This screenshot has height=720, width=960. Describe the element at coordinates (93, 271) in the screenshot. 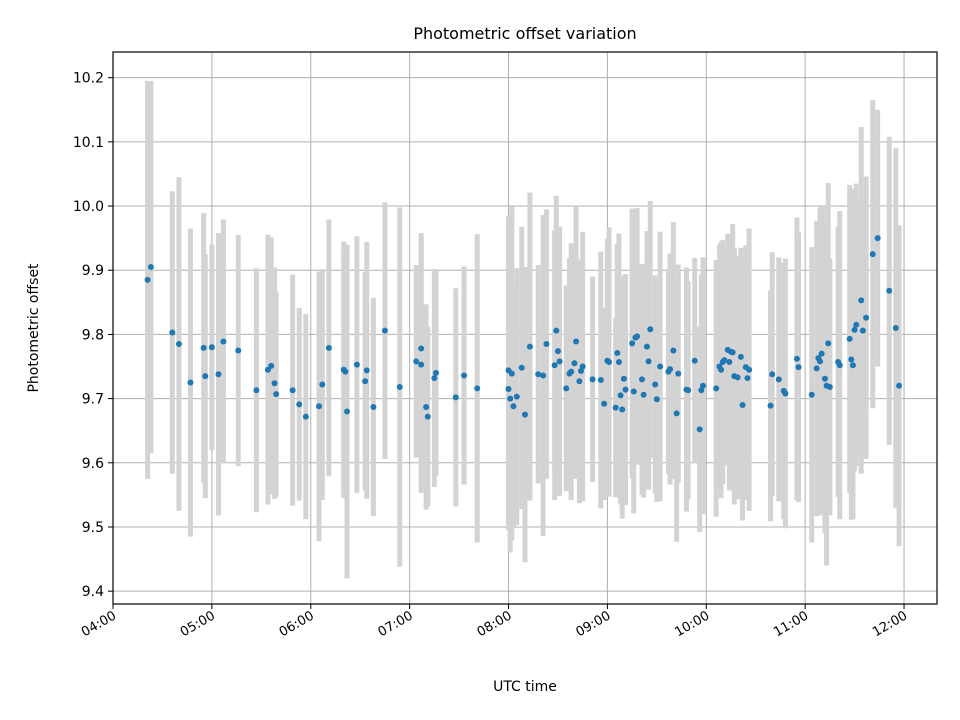

I see `y-tick-label: 9.9` at that location.